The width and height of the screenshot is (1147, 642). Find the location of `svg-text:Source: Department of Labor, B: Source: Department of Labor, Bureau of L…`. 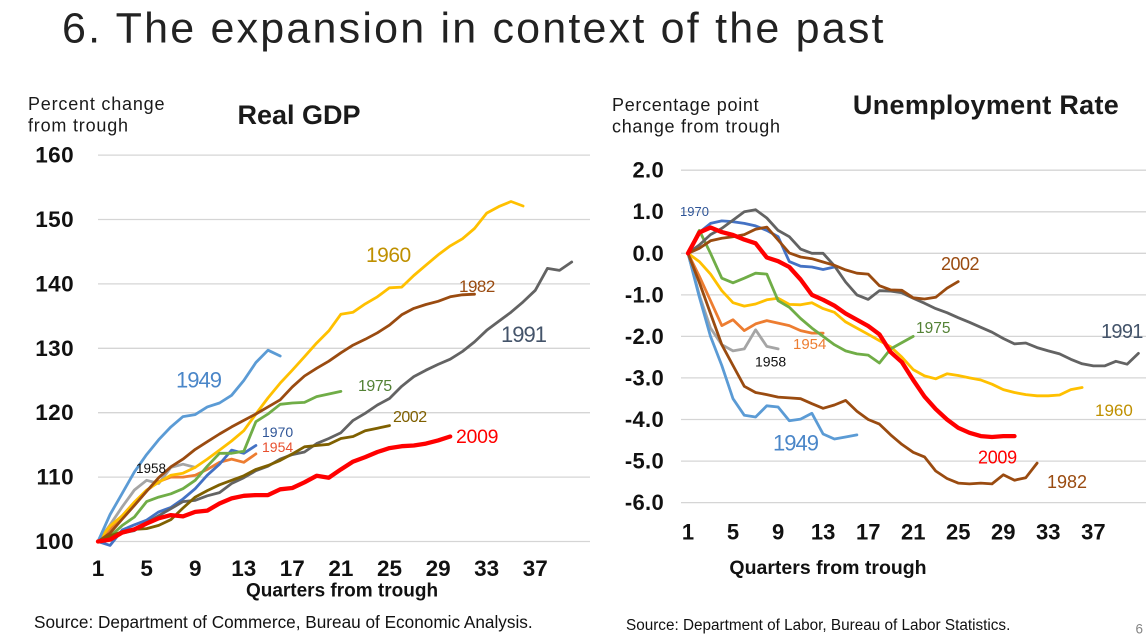

svg-text:Source: Department of Labor, B: Source: Department of Labor, Bureau of L… is located at coordinates (818, 625).